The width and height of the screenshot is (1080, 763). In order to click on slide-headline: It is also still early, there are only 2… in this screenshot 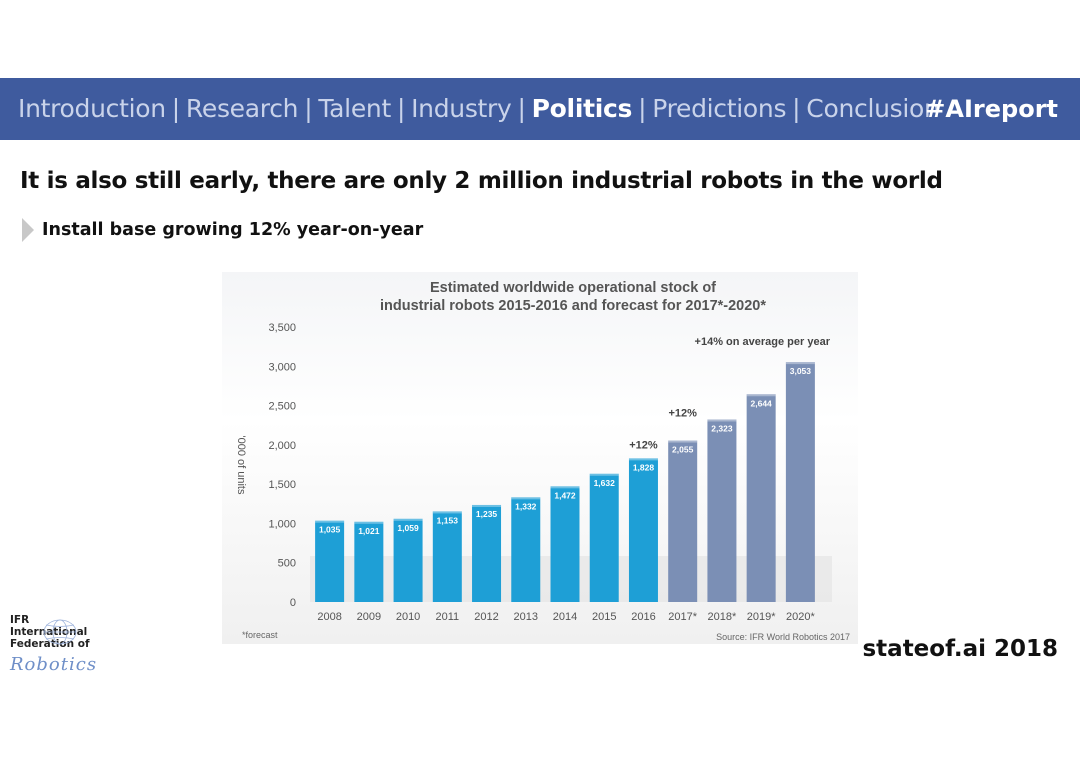, I will do `click(481, 181)`.